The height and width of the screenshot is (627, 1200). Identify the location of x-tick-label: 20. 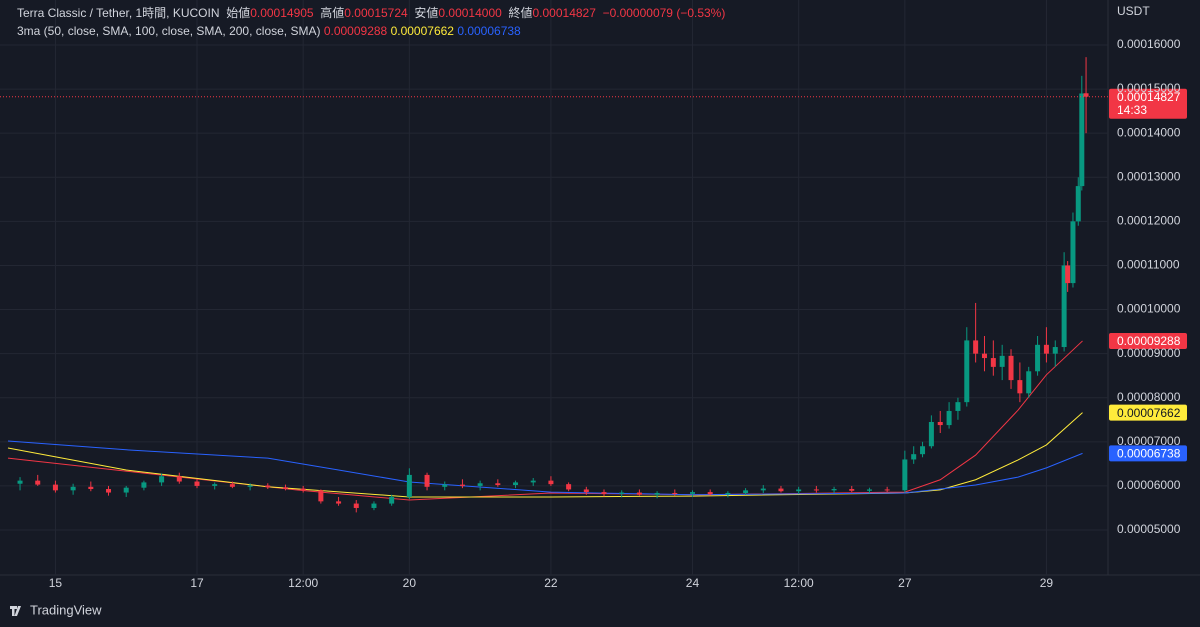
(410, 583).